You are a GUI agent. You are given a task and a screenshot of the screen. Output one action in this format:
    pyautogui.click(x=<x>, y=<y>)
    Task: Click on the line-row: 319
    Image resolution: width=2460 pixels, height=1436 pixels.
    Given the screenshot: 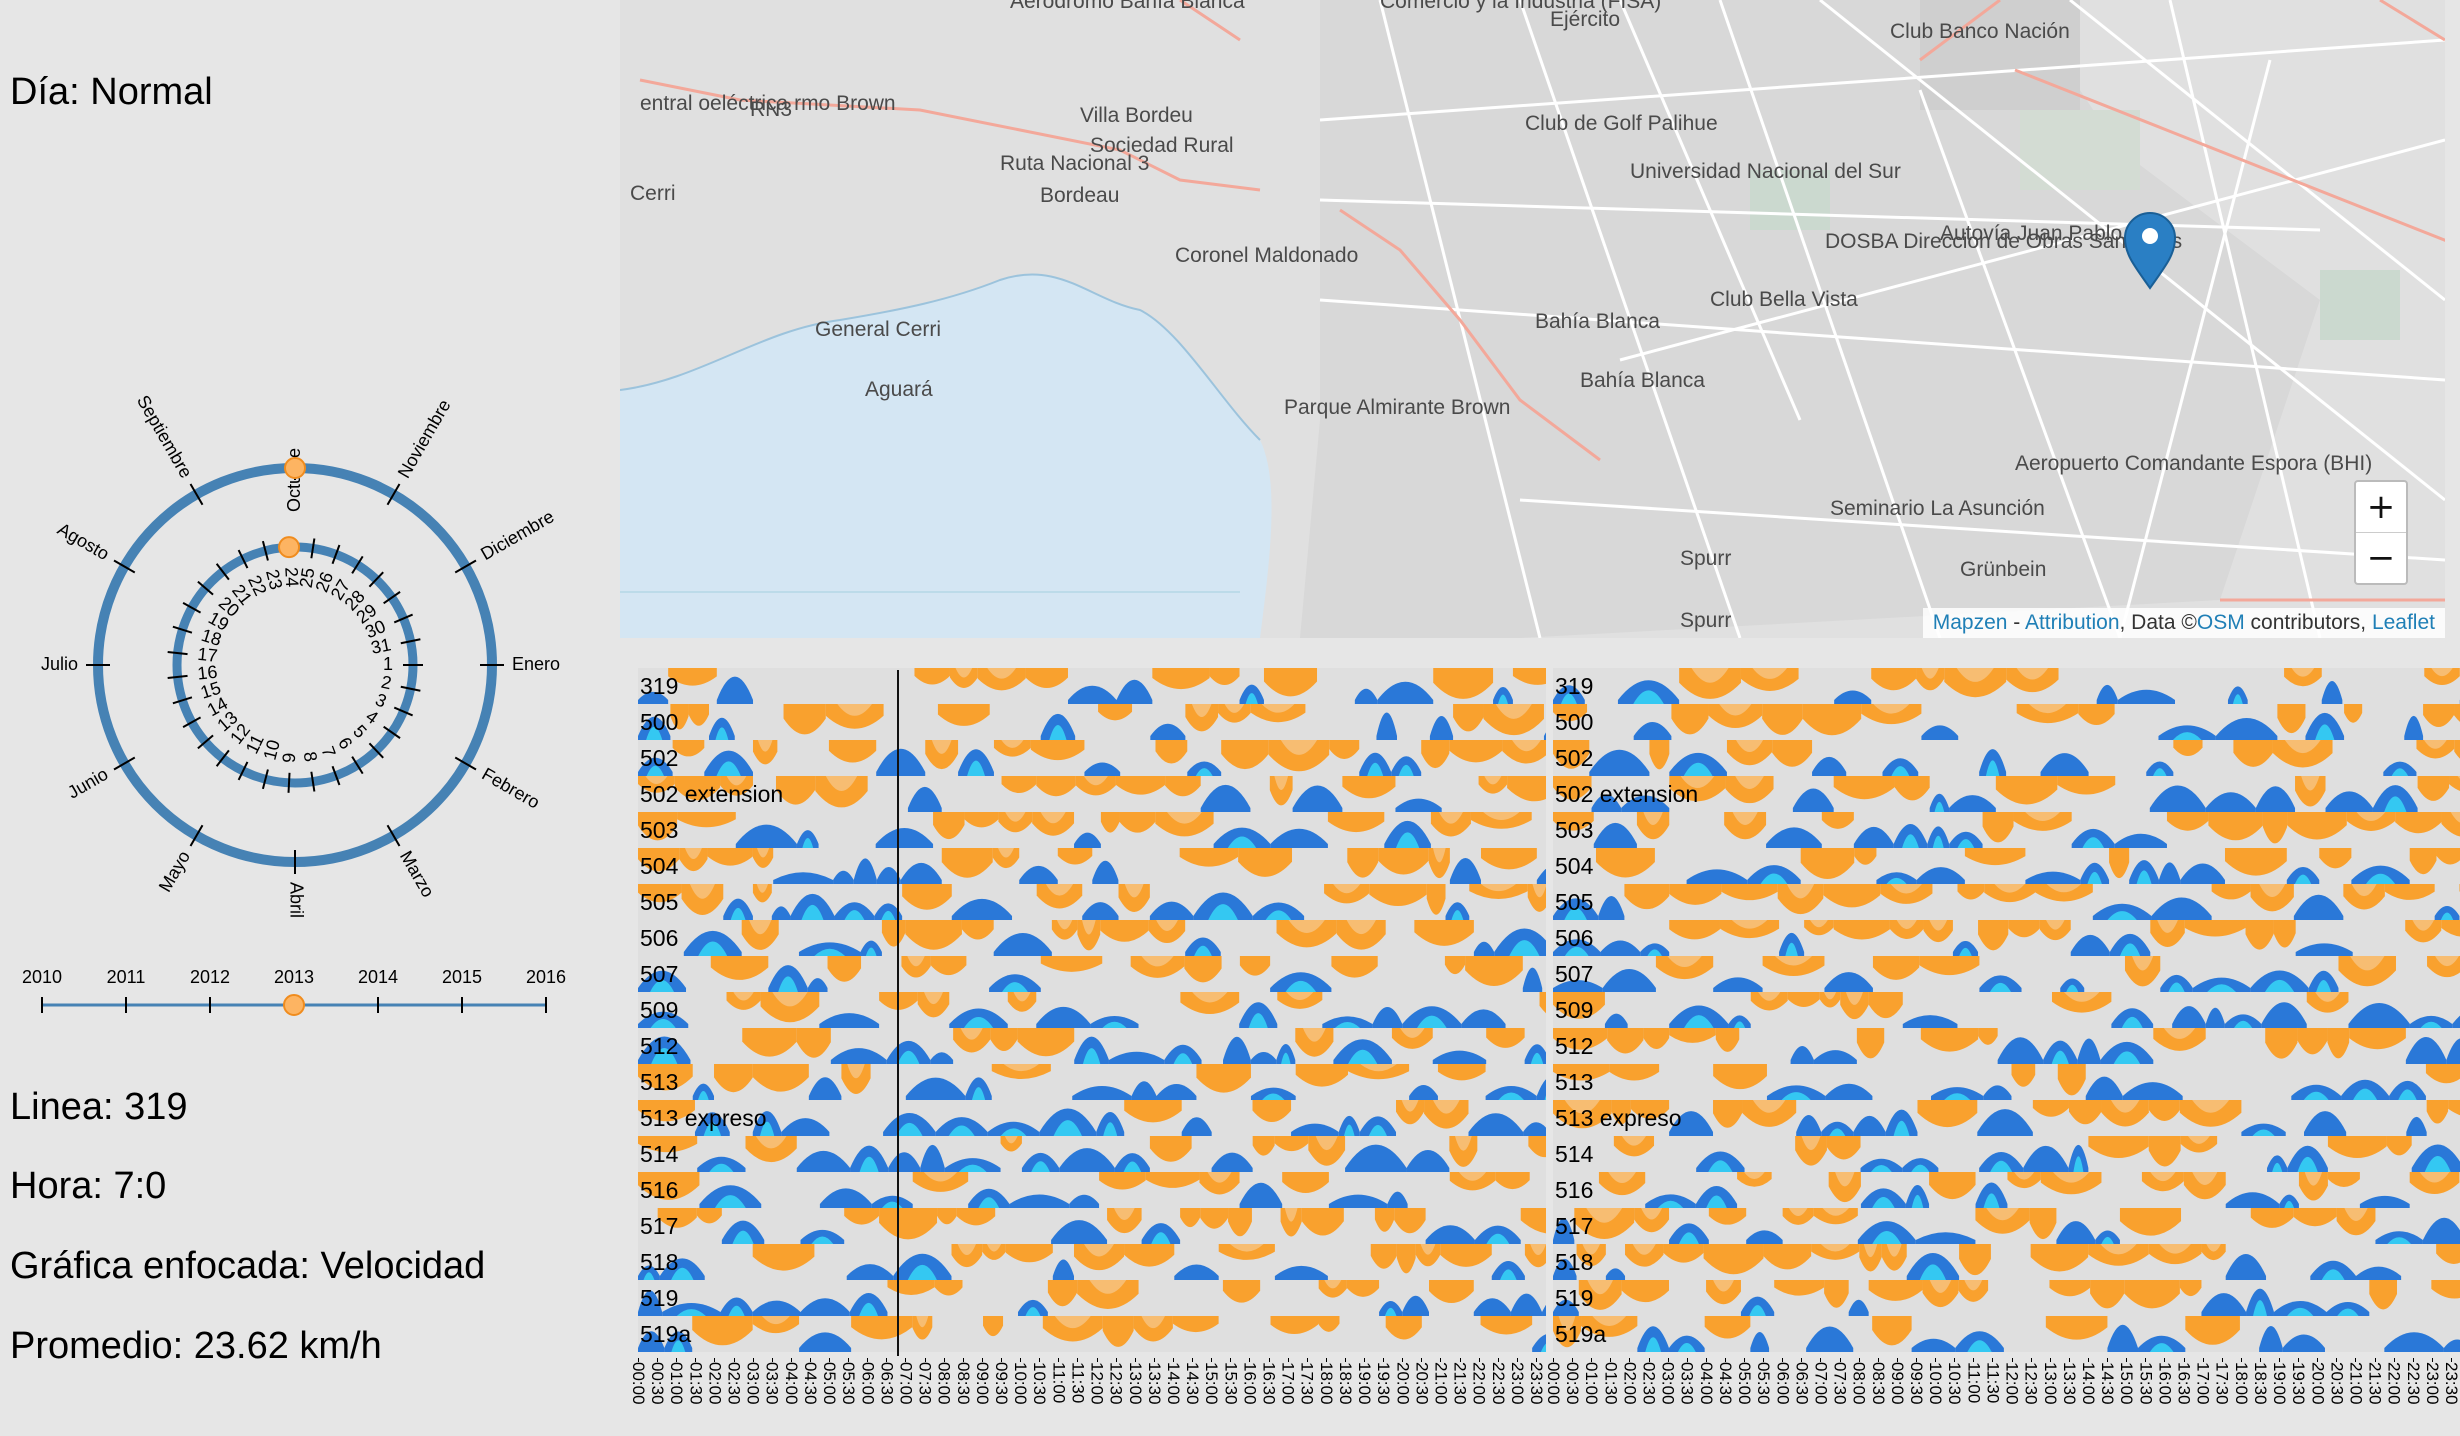 What is the action you would take?
    pyautogui.click(x=1092, y=686)
    